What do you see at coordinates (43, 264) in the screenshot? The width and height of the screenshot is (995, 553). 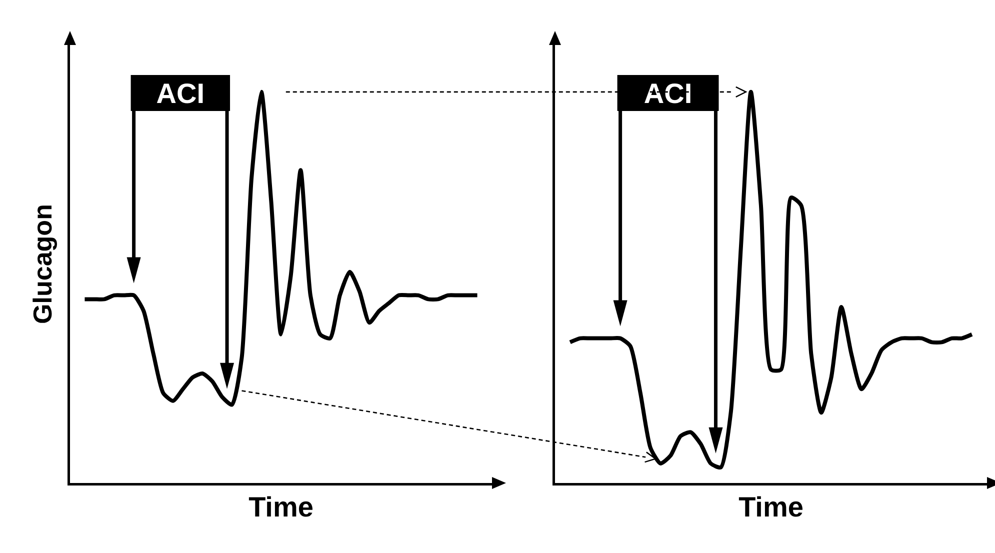 I see `y-axis-title: Glucagon` at bounding box center [43, 264].